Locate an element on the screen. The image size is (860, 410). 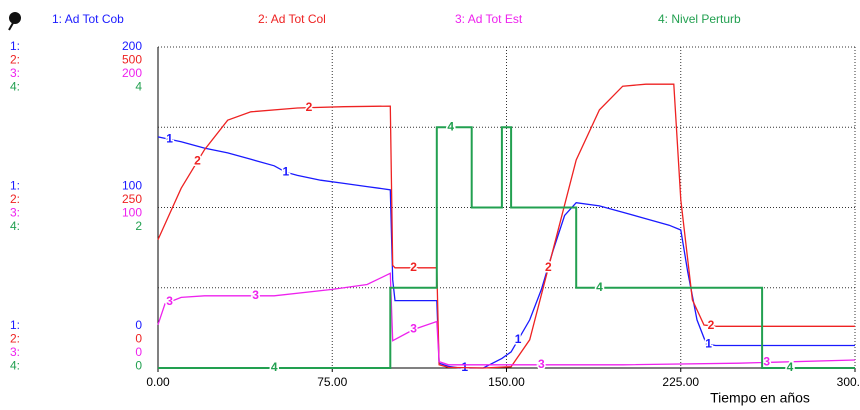
legend-entry: 4: Nivel Perturb is located at coordinates (699, 19).